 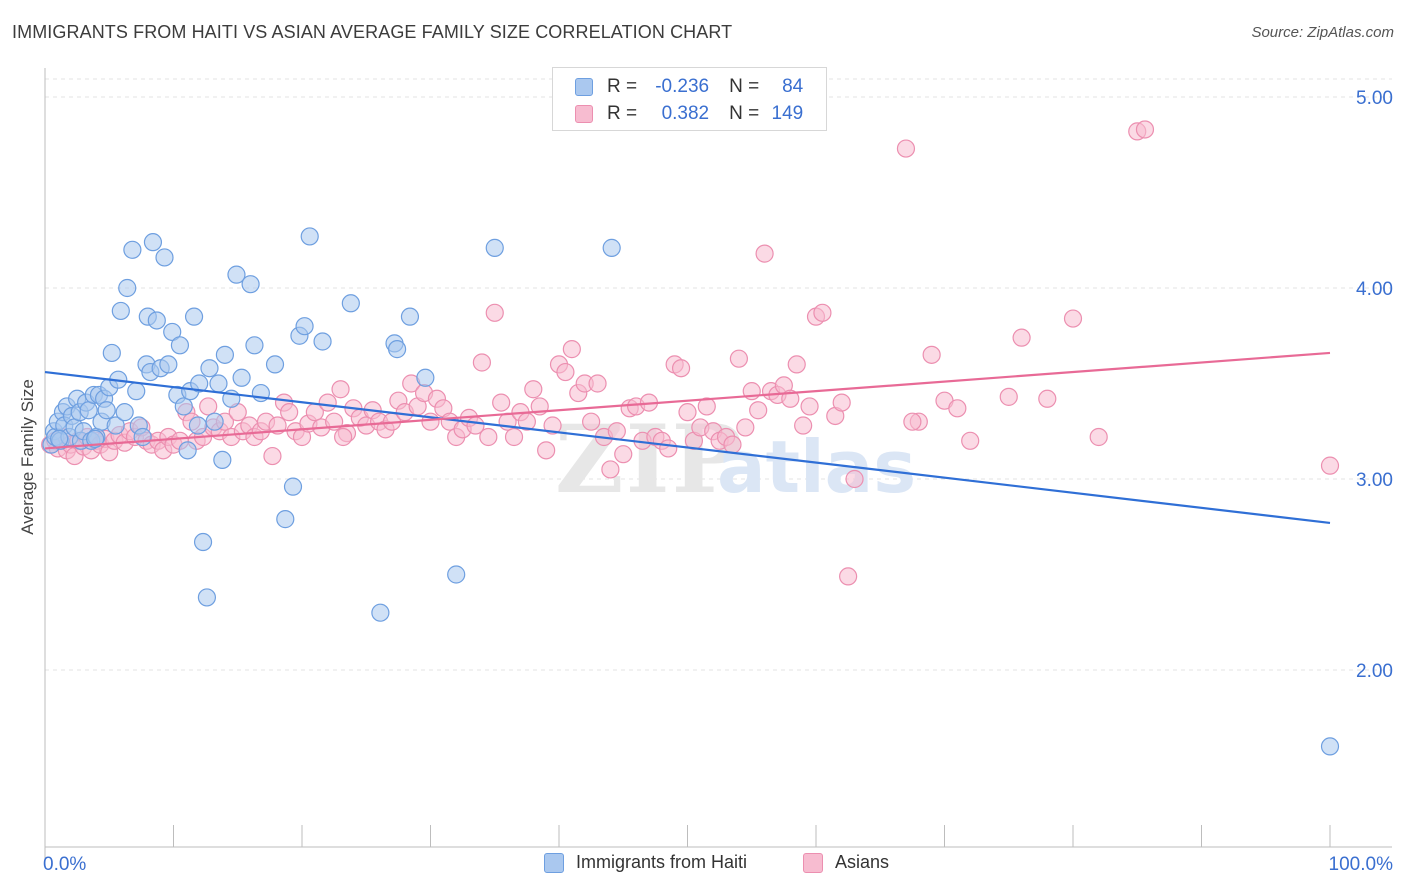 I want to click on asians-trend-line, so click(x=687, y=400).